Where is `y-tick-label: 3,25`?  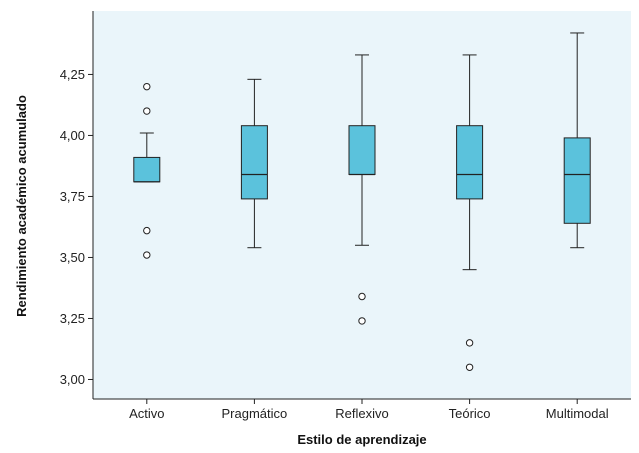 y-tick-label: 3,25 is located at coordinates (72, 318).